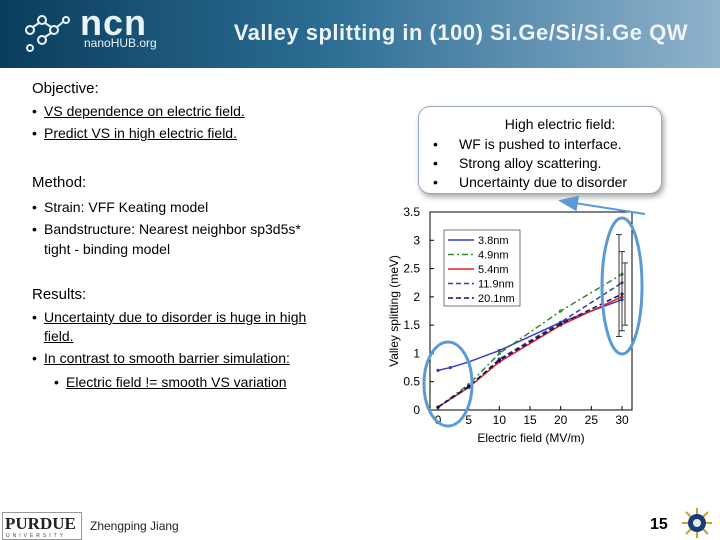  Describe the element at coordinates (602, 205) in the screenshot. I see `callout-arrow` at that location.